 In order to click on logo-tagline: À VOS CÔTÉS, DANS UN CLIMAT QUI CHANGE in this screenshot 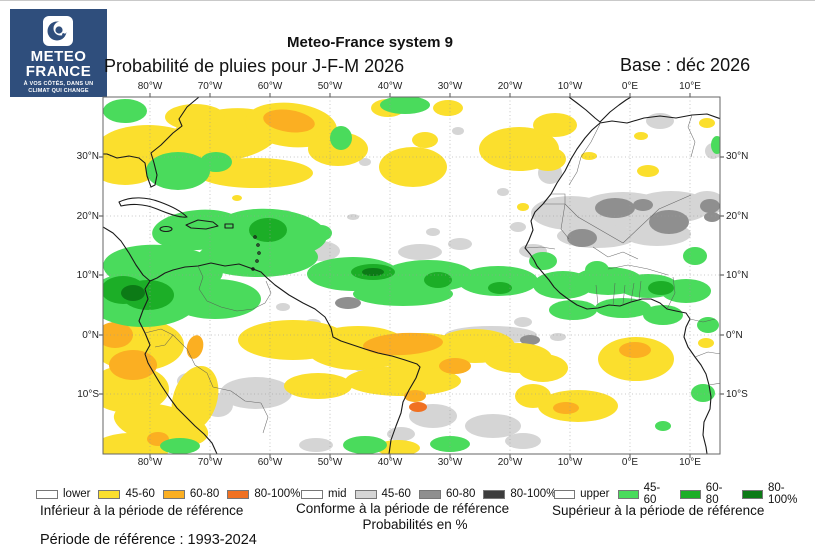, I will do `click(58, 87)`.